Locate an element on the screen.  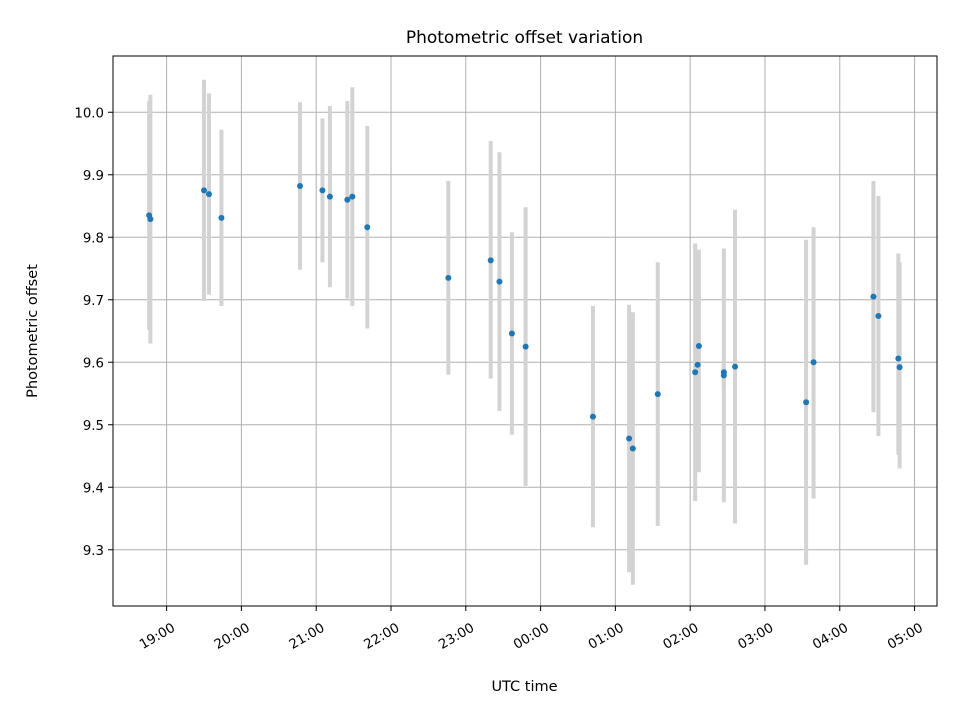
y-tick-label: 9.4 is located at coordinates (93, 488).